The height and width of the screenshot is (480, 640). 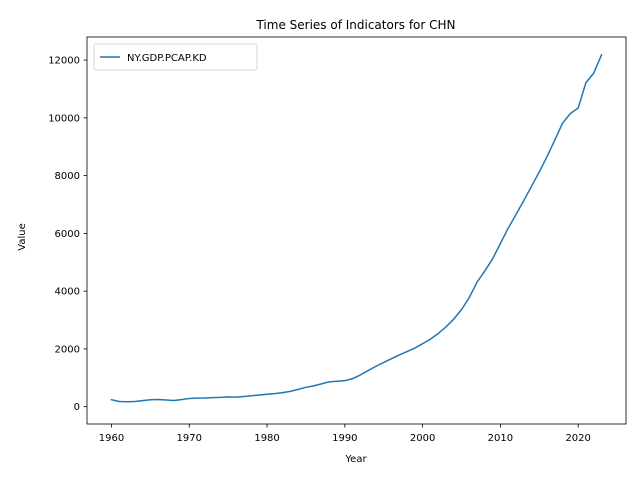 I want to click on legend: NY.GDP.PCAP.KD, so click(x=175, y=57).